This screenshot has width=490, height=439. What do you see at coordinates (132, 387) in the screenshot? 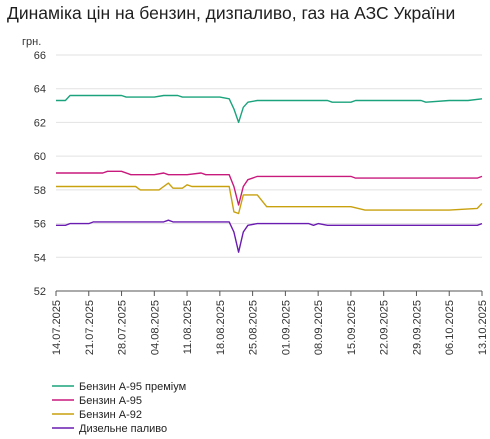
I see `legend-label-0: Бензин А-95 преміум` at bounding box center [132, 387].